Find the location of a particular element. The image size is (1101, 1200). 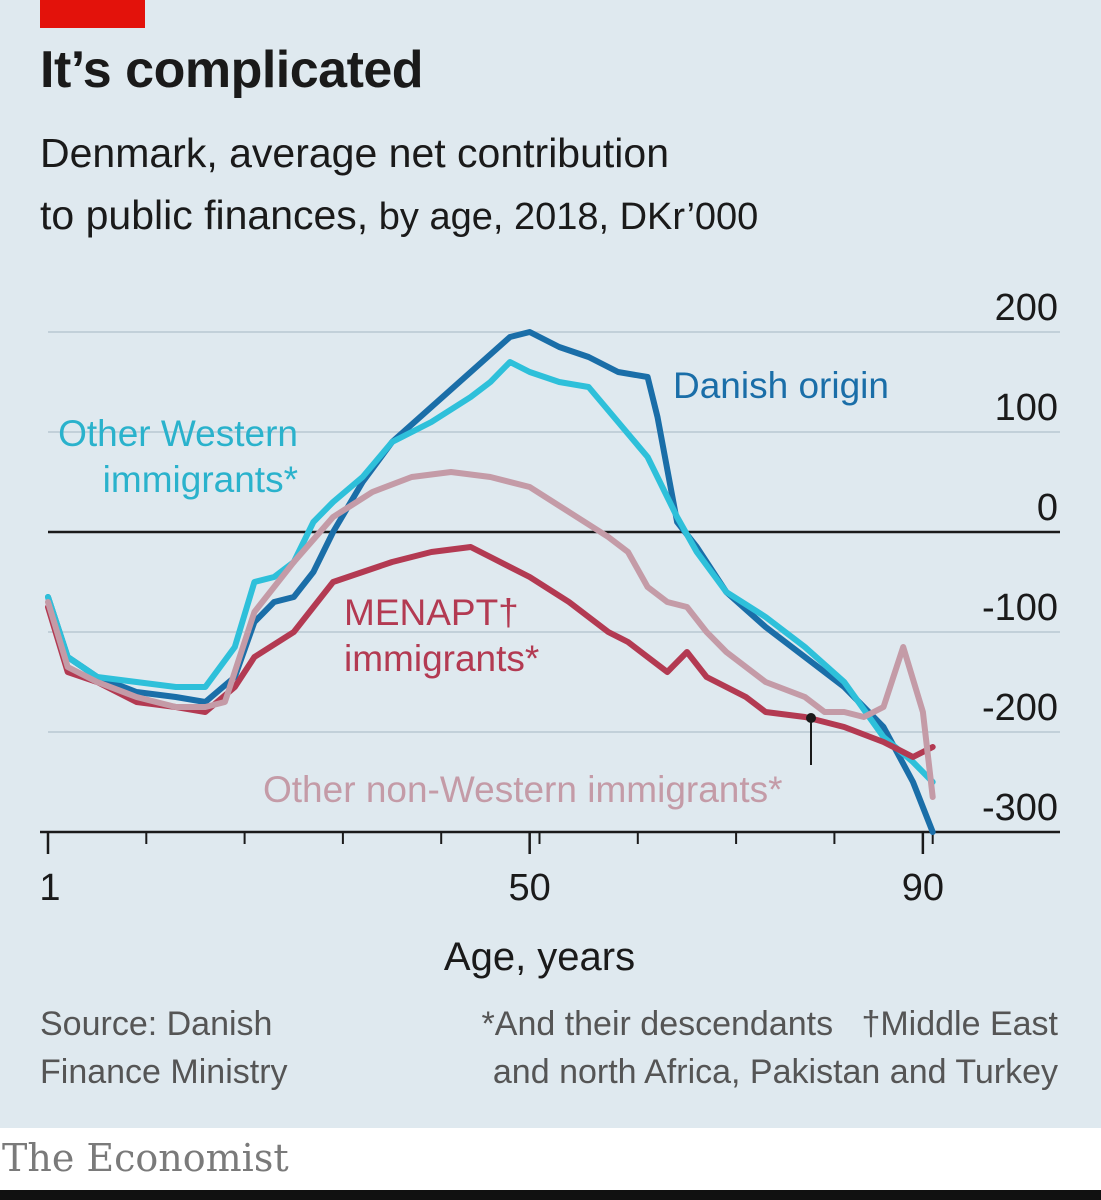

x-tick-label-50: 50 is located at coordinates (530, 888).